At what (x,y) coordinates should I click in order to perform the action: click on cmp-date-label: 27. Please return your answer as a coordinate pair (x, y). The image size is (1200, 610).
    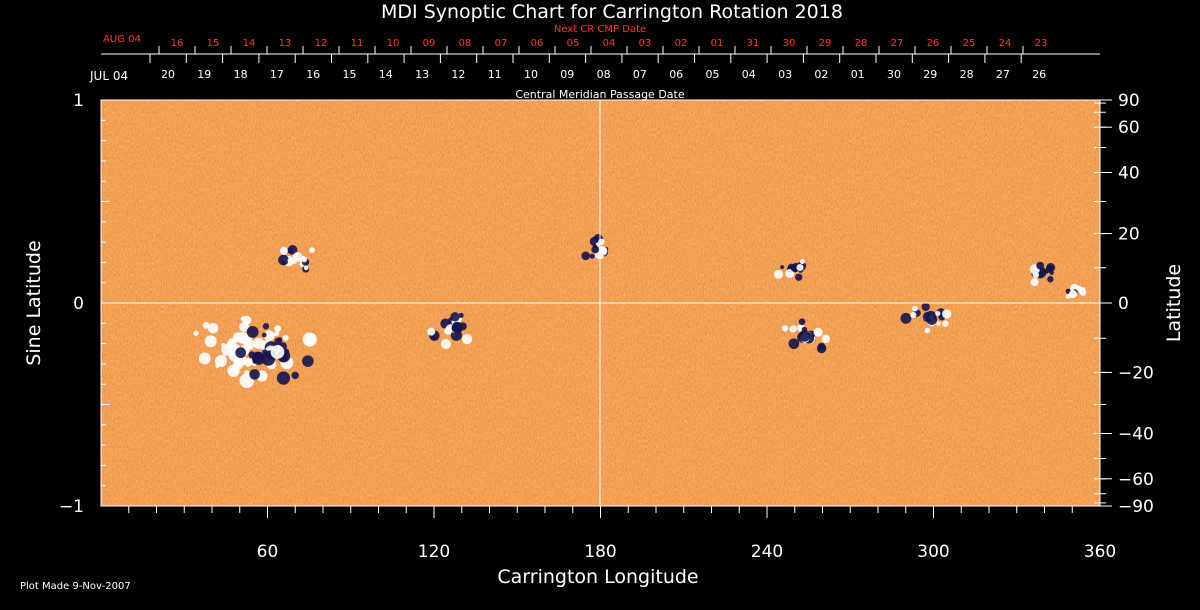
    Looking at the image, I should click on (1003, 74).